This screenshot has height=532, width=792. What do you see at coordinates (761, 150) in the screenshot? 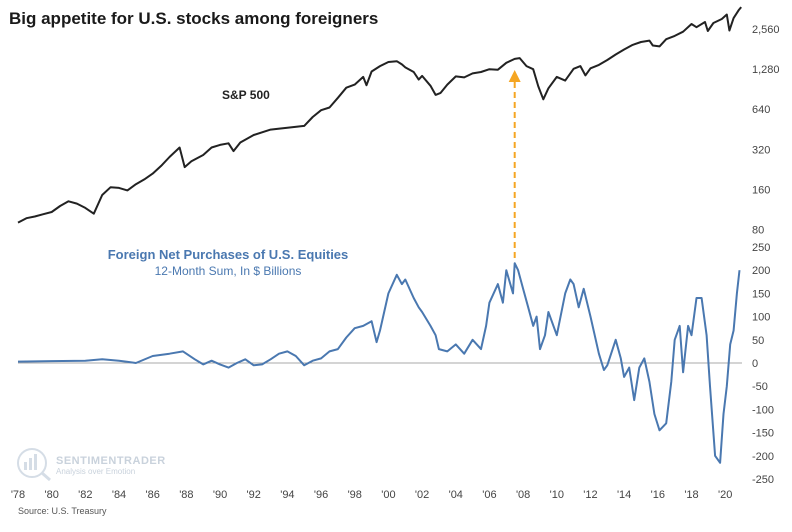
I see `upper-y-tick-label: 320` at bounding box center [761, 150].